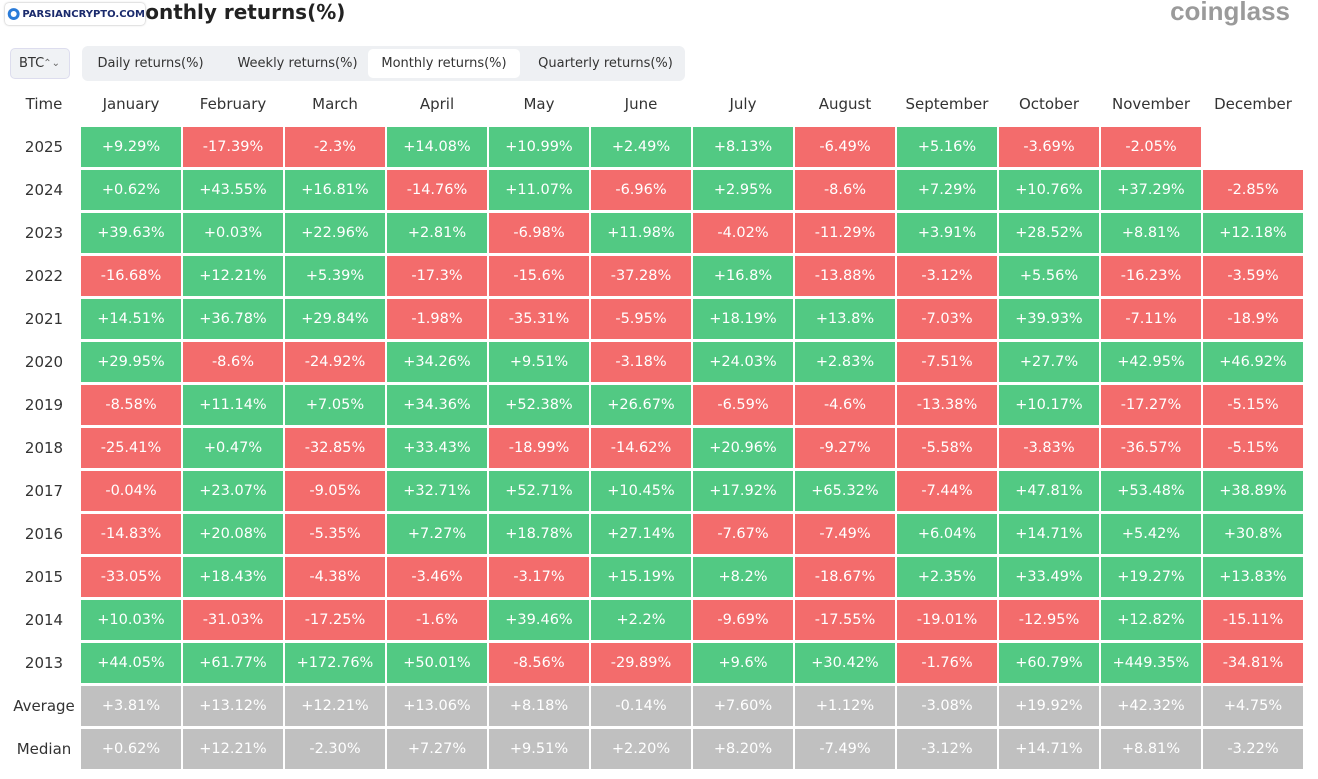 Image resolution: width=1318 pixels, height=779 pixels. What do you see at coordinates (947, 233) in the screenshot?
I see `return-cell: +3.91%` at bounding box center [947, 233].